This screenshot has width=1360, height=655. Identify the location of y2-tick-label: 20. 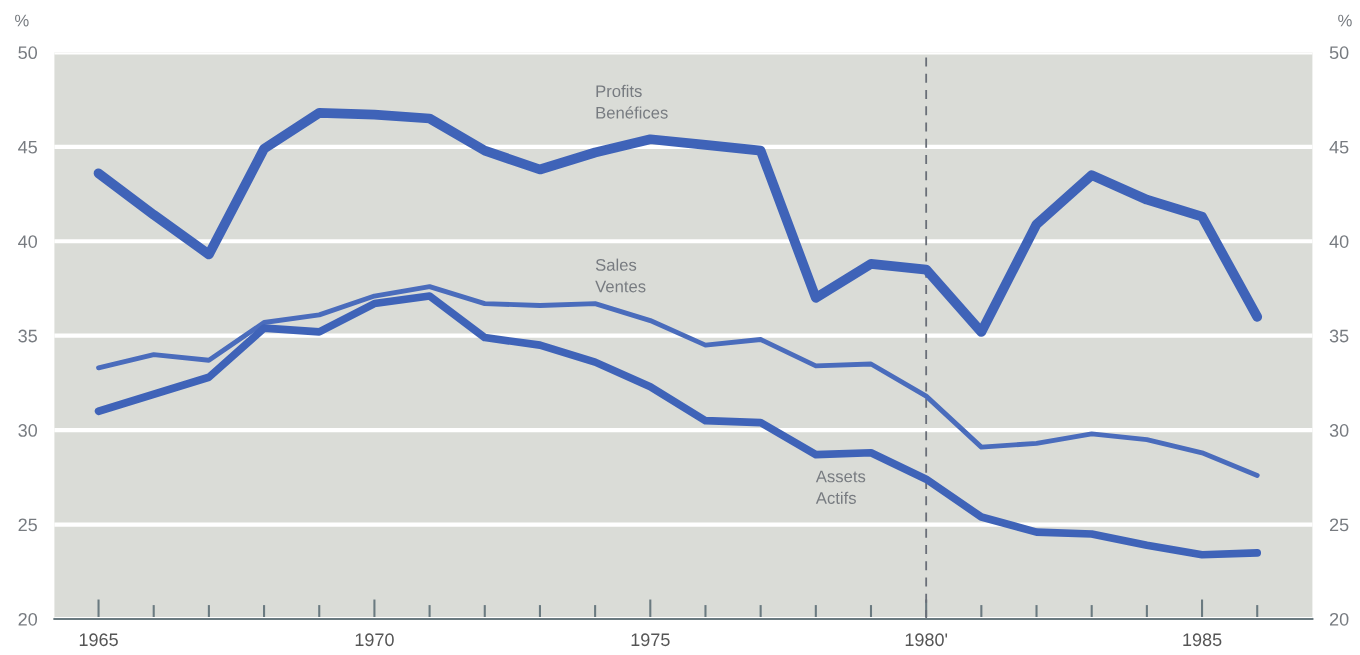
(1339, 619).